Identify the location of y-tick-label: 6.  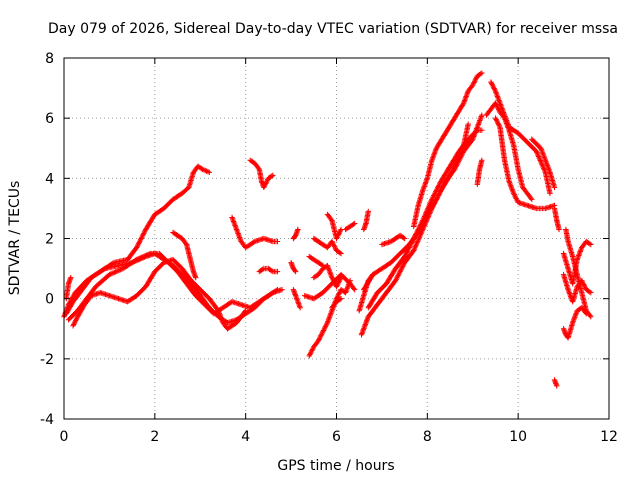
(49, 119).